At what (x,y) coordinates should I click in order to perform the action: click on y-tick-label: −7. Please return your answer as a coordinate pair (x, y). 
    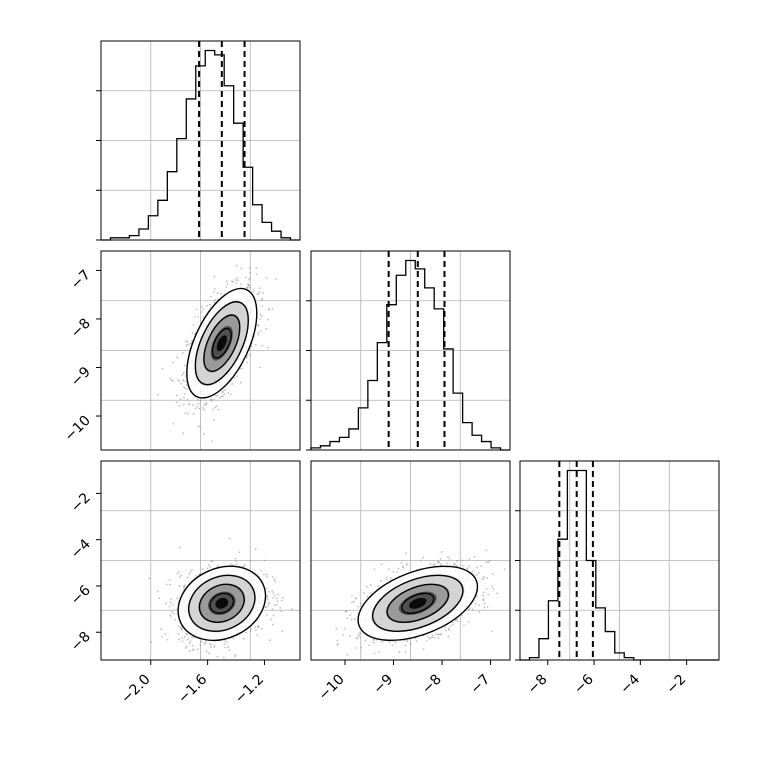
    Looking at the image, I should click on (81, 280).